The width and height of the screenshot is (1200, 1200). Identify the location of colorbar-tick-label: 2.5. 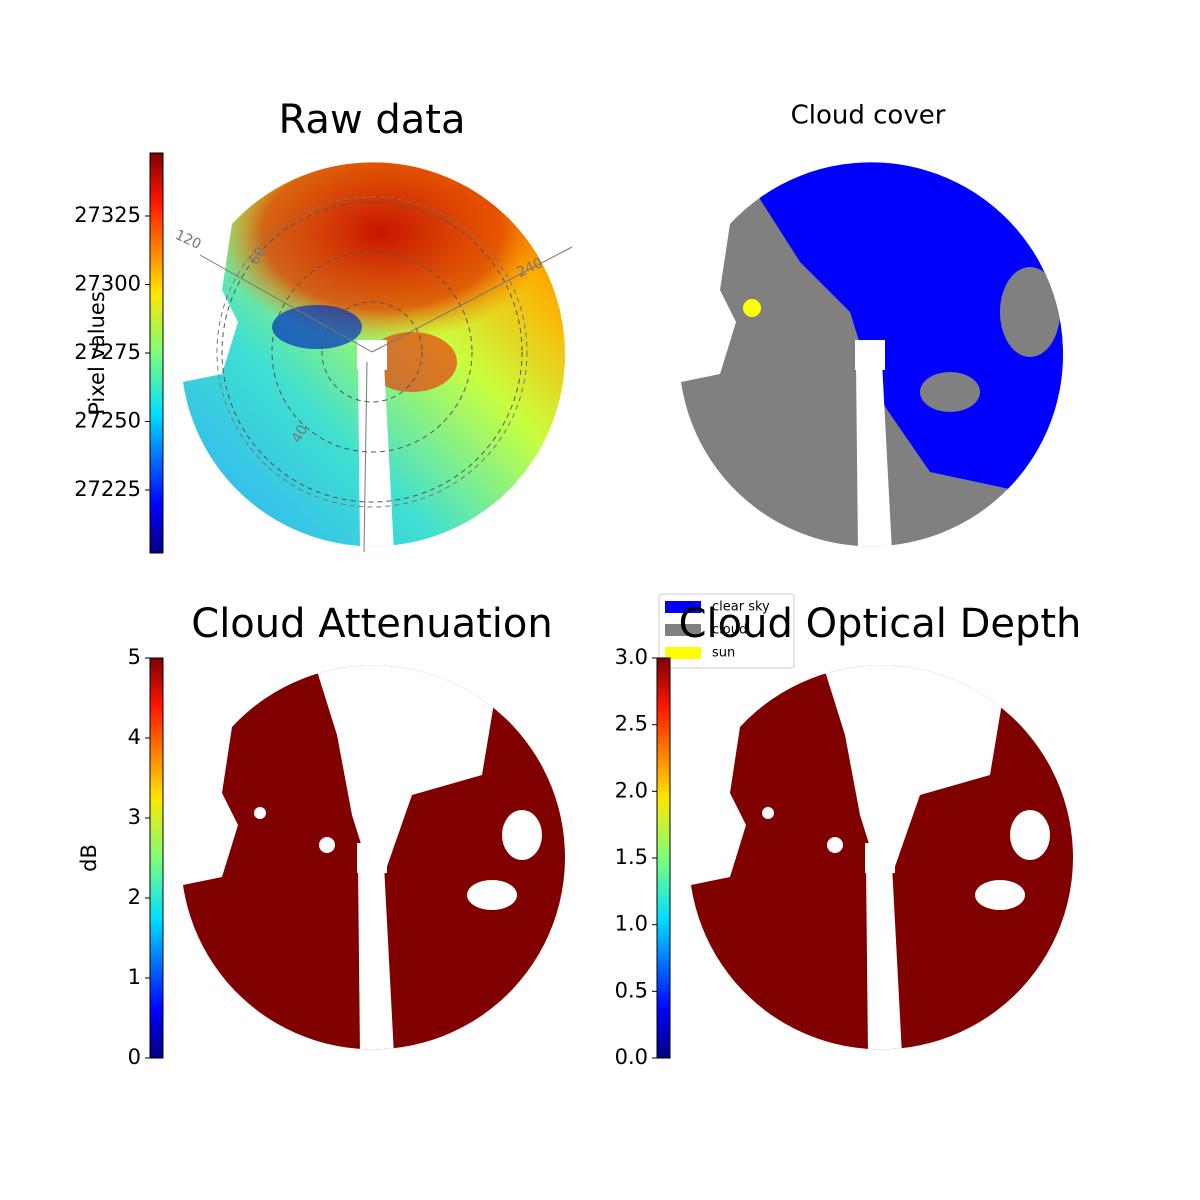
(631, 724).